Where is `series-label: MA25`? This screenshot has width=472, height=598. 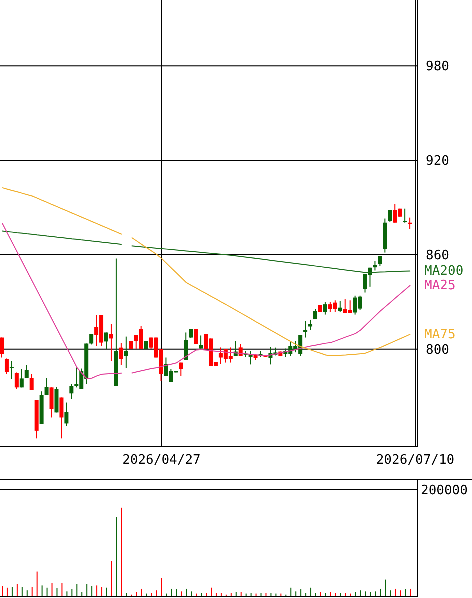
series-label: MA25 is located at coordinates (440, 286).